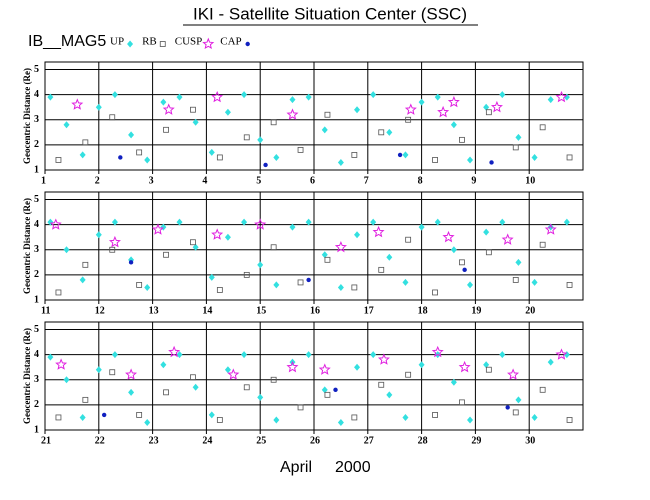 The width and height of the screenshot is (650, 500). Describe the element at coordinates (369, 440) in the screenshot. I see `x-tick-label: 27` at that location.